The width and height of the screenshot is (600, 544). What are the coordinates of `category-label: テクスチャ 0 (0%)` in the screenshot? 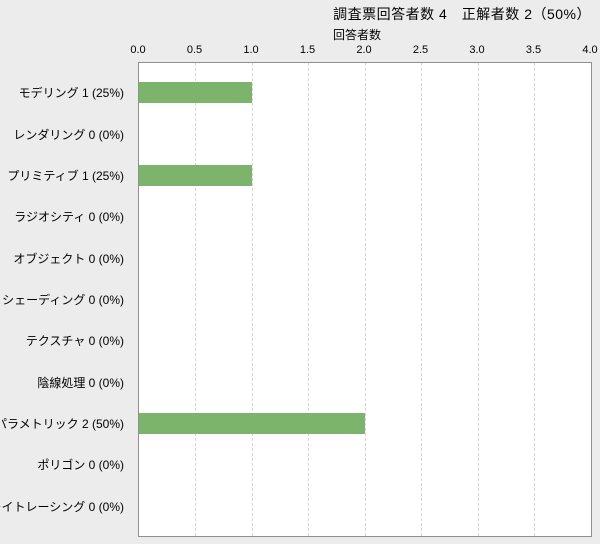 It's located at (74, 341).